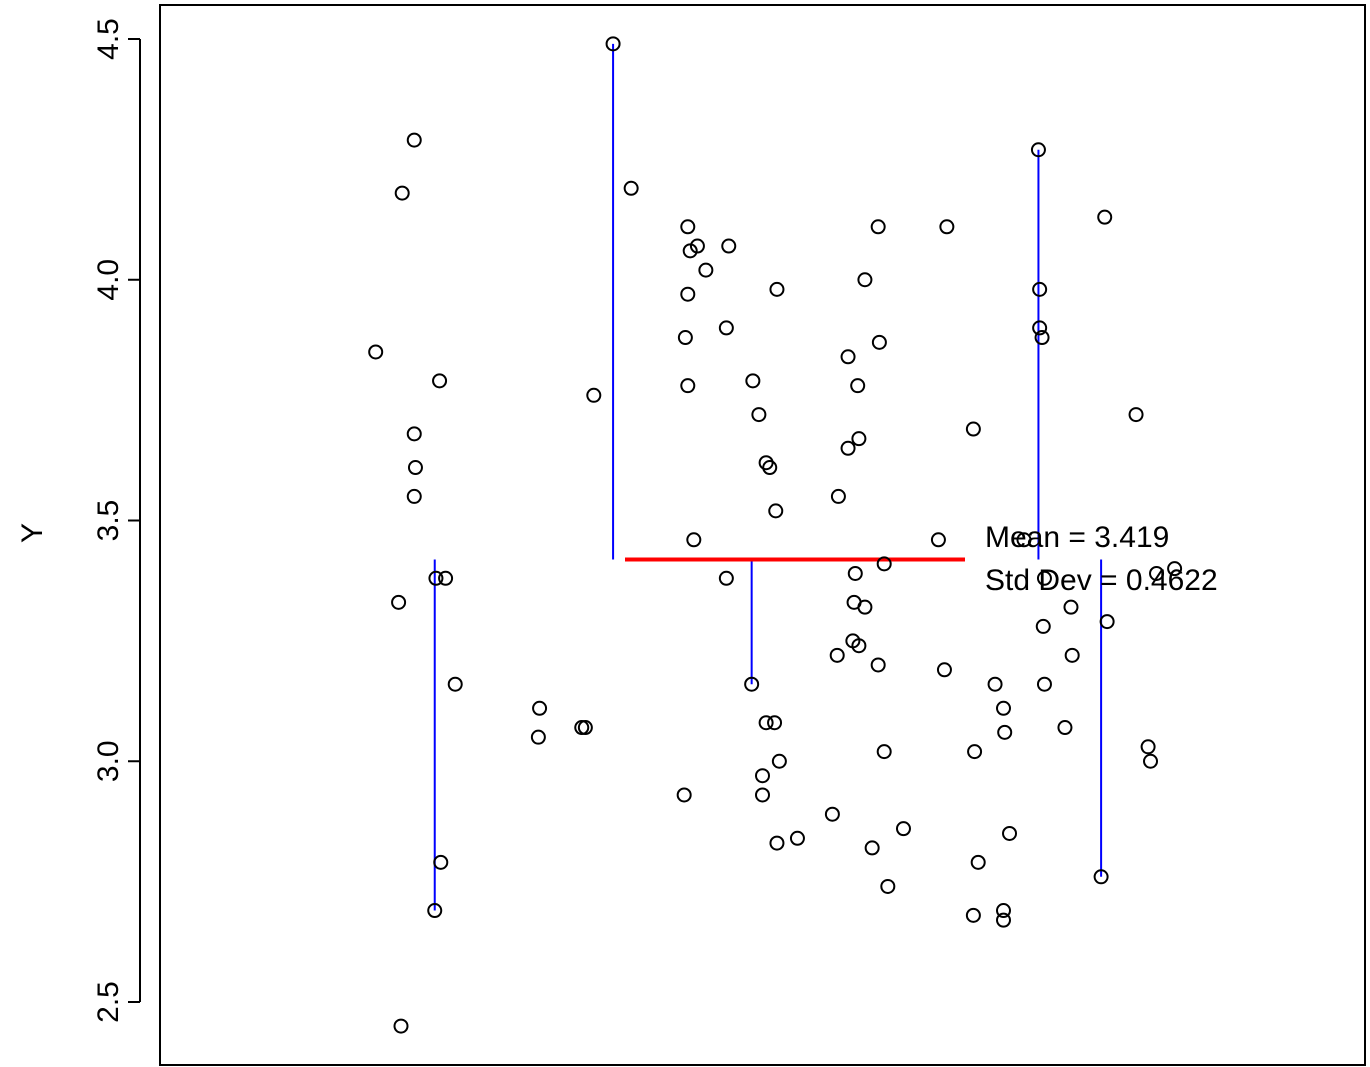 This screenshot has width=1370, height=1067. I want to click on y-tick-label: 2.5, so click(108, 1002).